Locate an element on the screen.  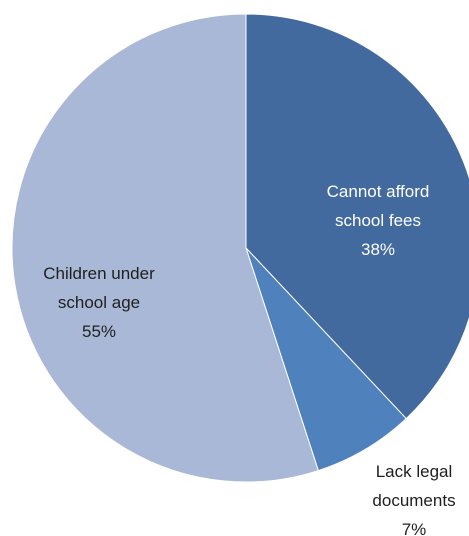
slice-label-2: Children under school age 55% is located at coordinates (99, 302).